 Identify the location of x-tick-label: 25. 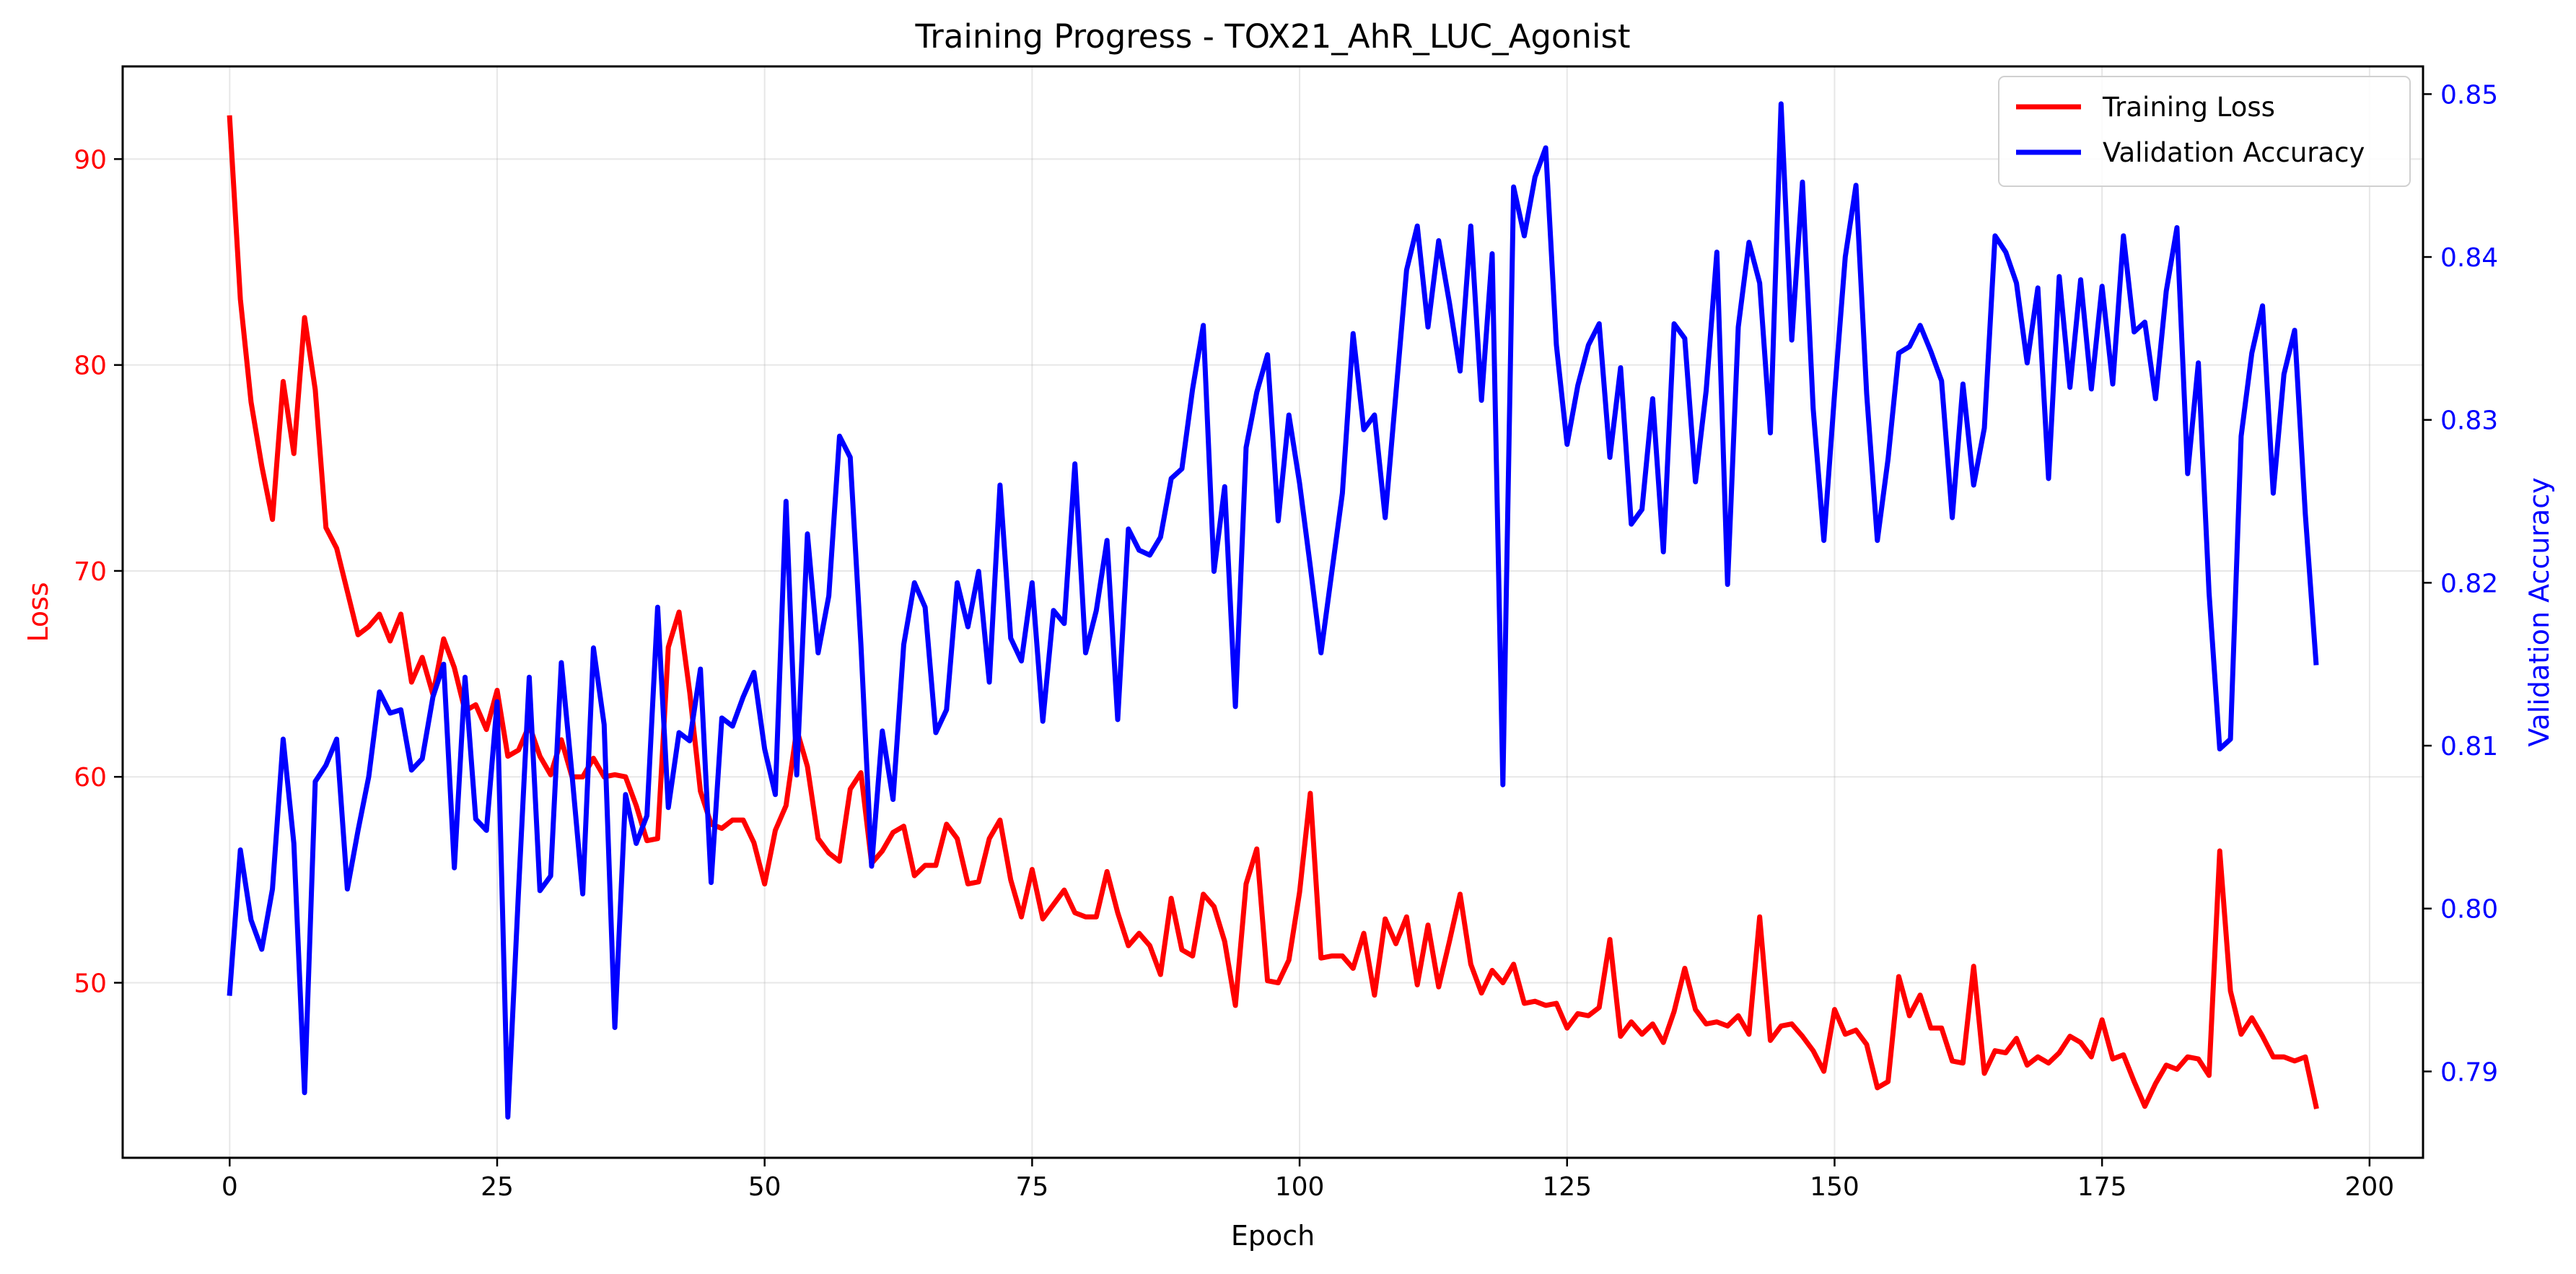
(498, 1187).